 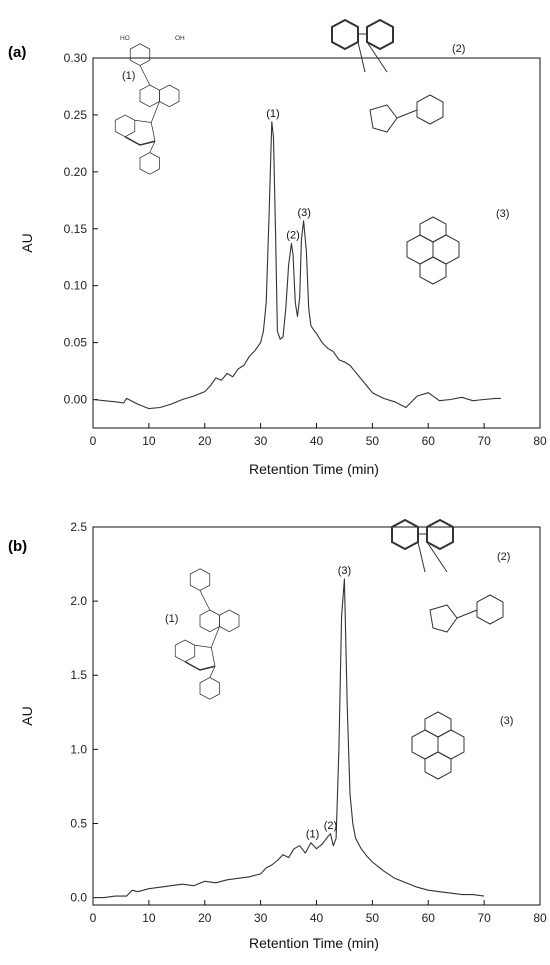 What do you see at coordinates (314, 943) in the screenshot?
I see `panel-b-x-axis-title: Retention Time (min)` at bounding box center [314, 943].